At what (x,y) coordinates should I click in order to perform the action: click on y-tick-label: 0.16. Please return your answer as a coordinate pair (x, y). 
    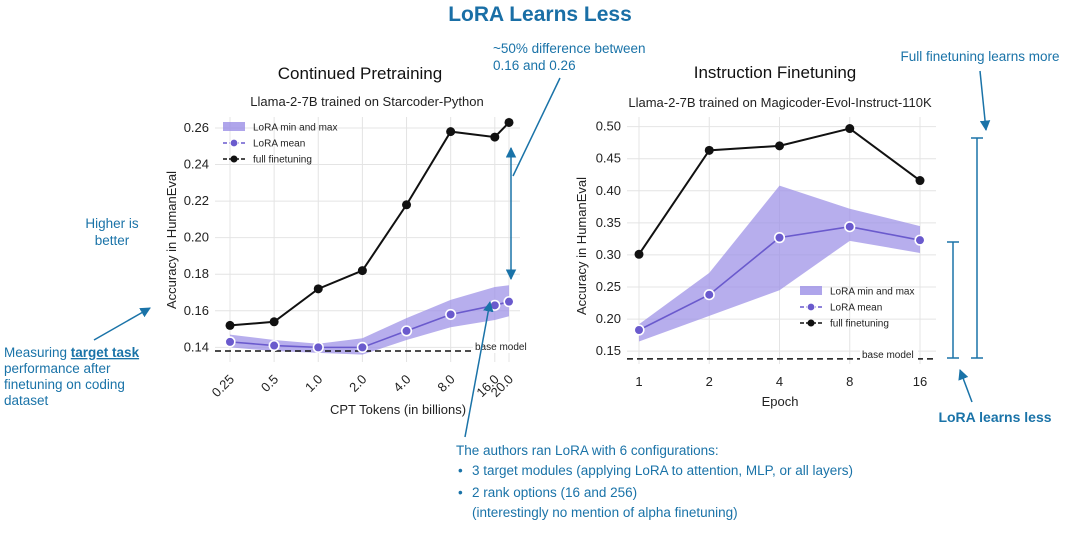
    Looking at the image, I should click on (196, 310).